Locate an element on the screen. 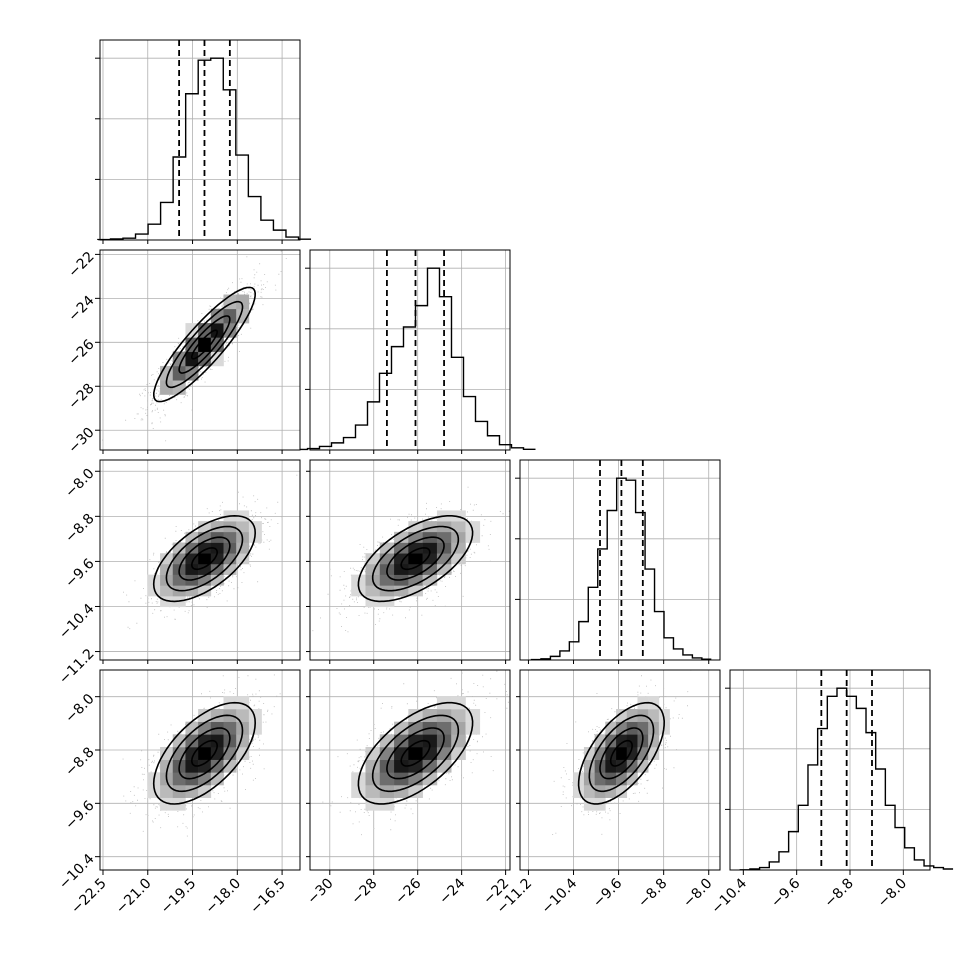 This screenshot has height=970, width=970. histogram-step is located at coordinates (846, 779).